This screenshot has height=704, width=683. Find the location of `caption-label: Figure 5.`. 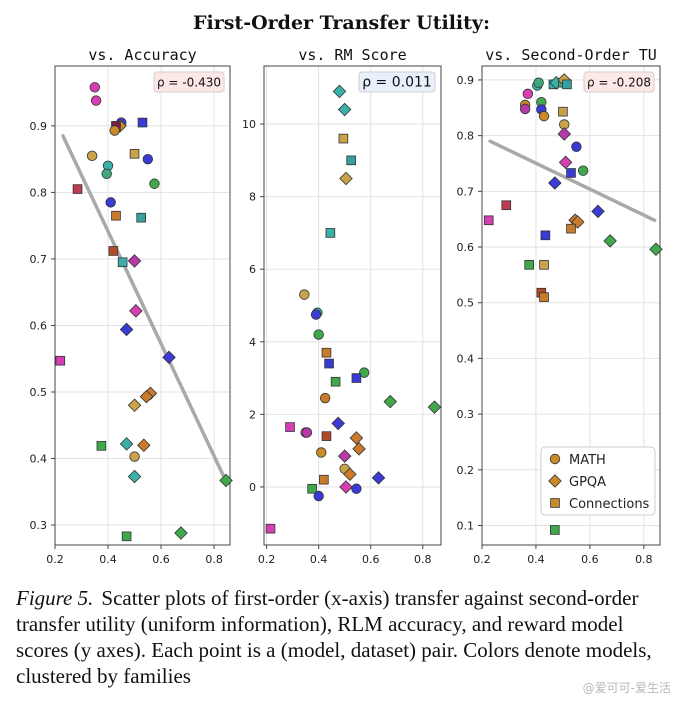

caption-label: Figure 5. is located at coordinates (55, 598).